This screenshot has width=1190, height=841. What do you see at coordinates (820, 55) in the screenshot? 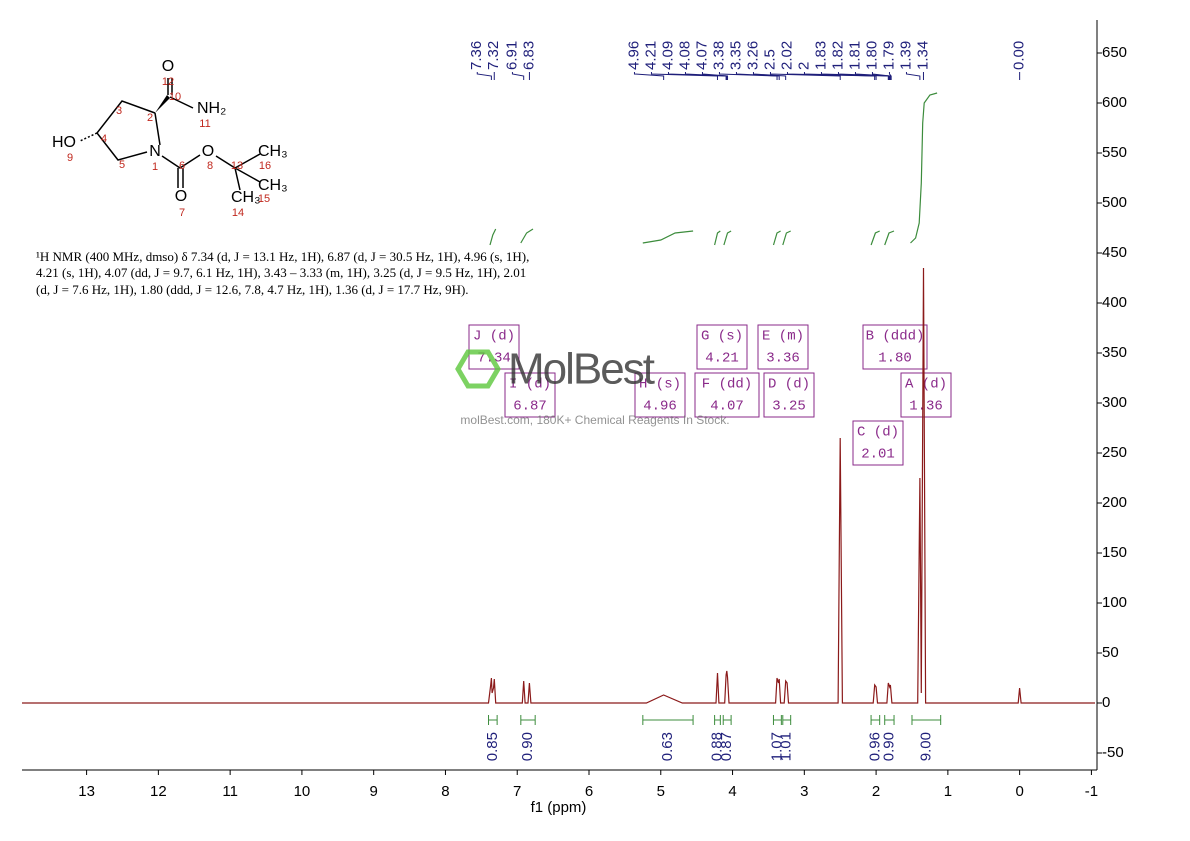
I see `peak-label: 1.83` at bounding box center [820, 55].